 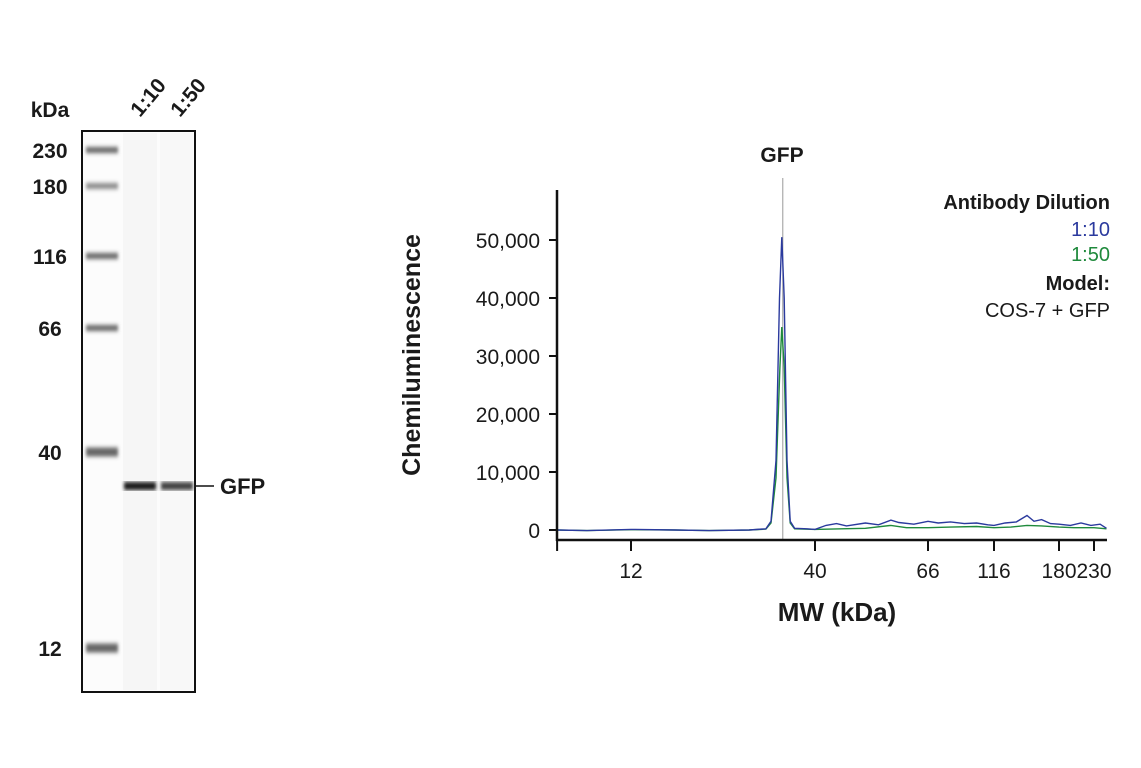 What do you see at coordinates (534, 531) in the screenshot?
I see `y-tick-label: 0` at bounding box center [534, 531].